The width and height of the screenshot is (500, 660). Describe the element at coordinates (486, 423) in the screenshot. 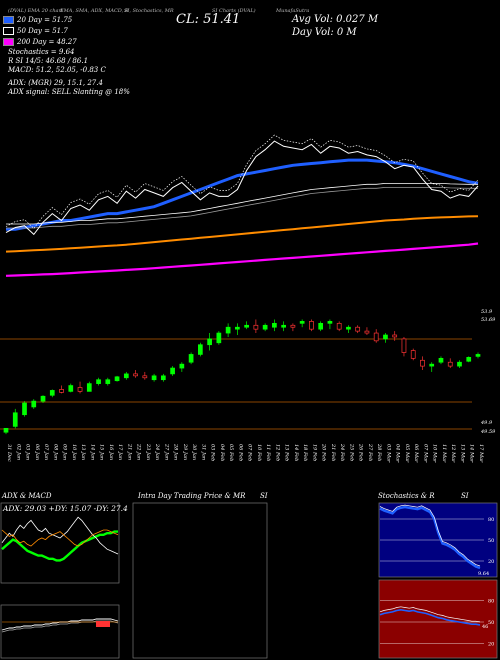

I see `price-label: 49.9` at that location.